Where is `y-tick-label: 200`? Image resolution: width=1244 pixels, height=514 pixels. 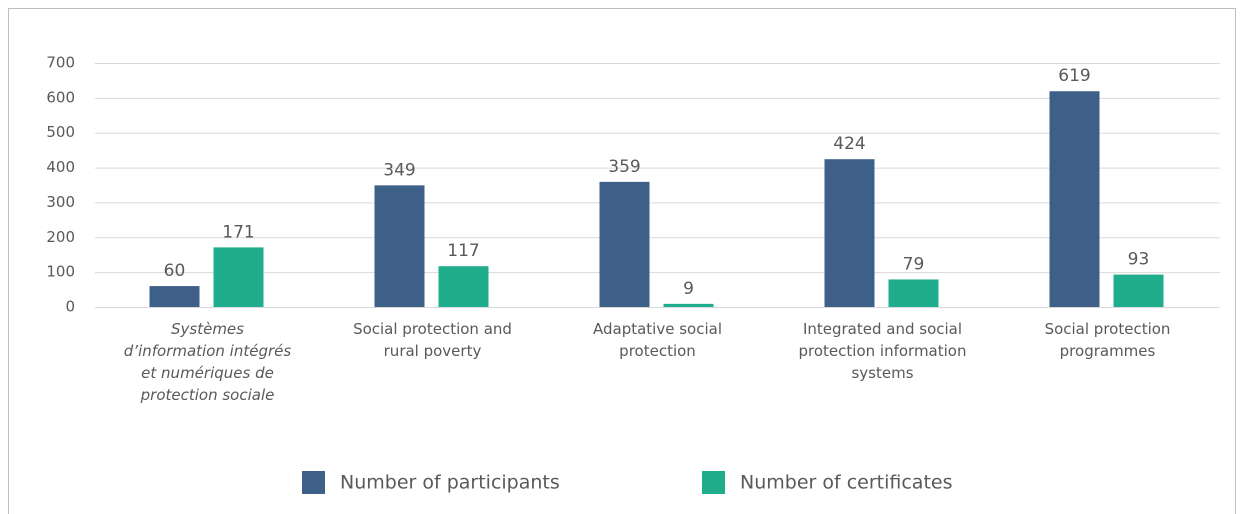
y-tick-label: 200 is located at coordinates (60, 237).